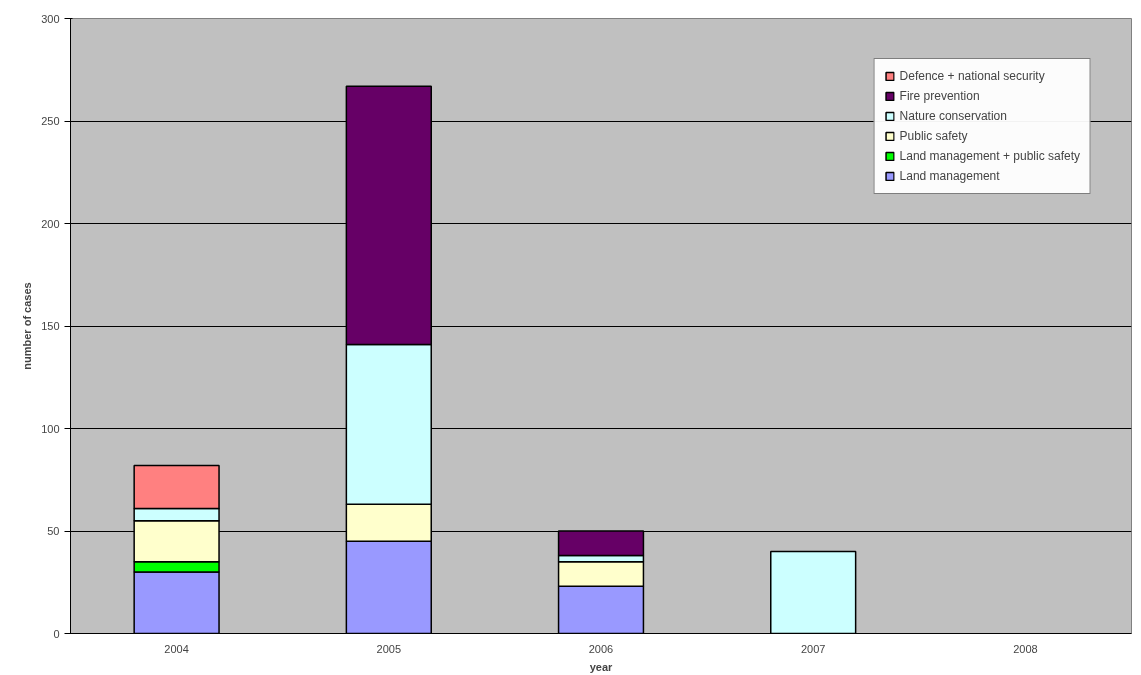  Describe the element at coordinates (601, 648) in the screenshot. I see `x-tick-label: 2006` at that location.